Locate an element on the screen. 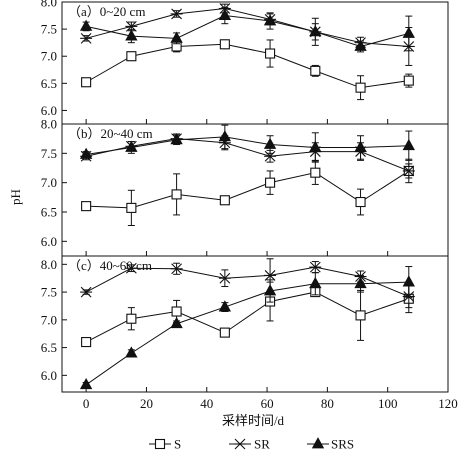  panel-3-y-tick-label: 7.0 is located at coordinates (49, 319).